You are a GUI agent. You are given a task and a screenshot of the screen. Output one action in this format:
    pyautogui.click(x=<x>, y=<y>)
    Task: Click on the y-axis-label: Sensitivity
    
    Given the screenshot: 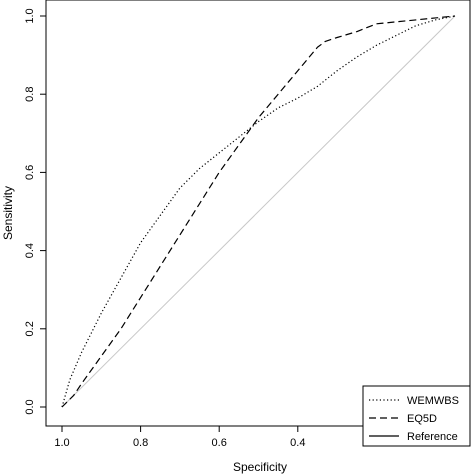 What is the action you would take?
    pyautogui.click(x=8, y=213)
    